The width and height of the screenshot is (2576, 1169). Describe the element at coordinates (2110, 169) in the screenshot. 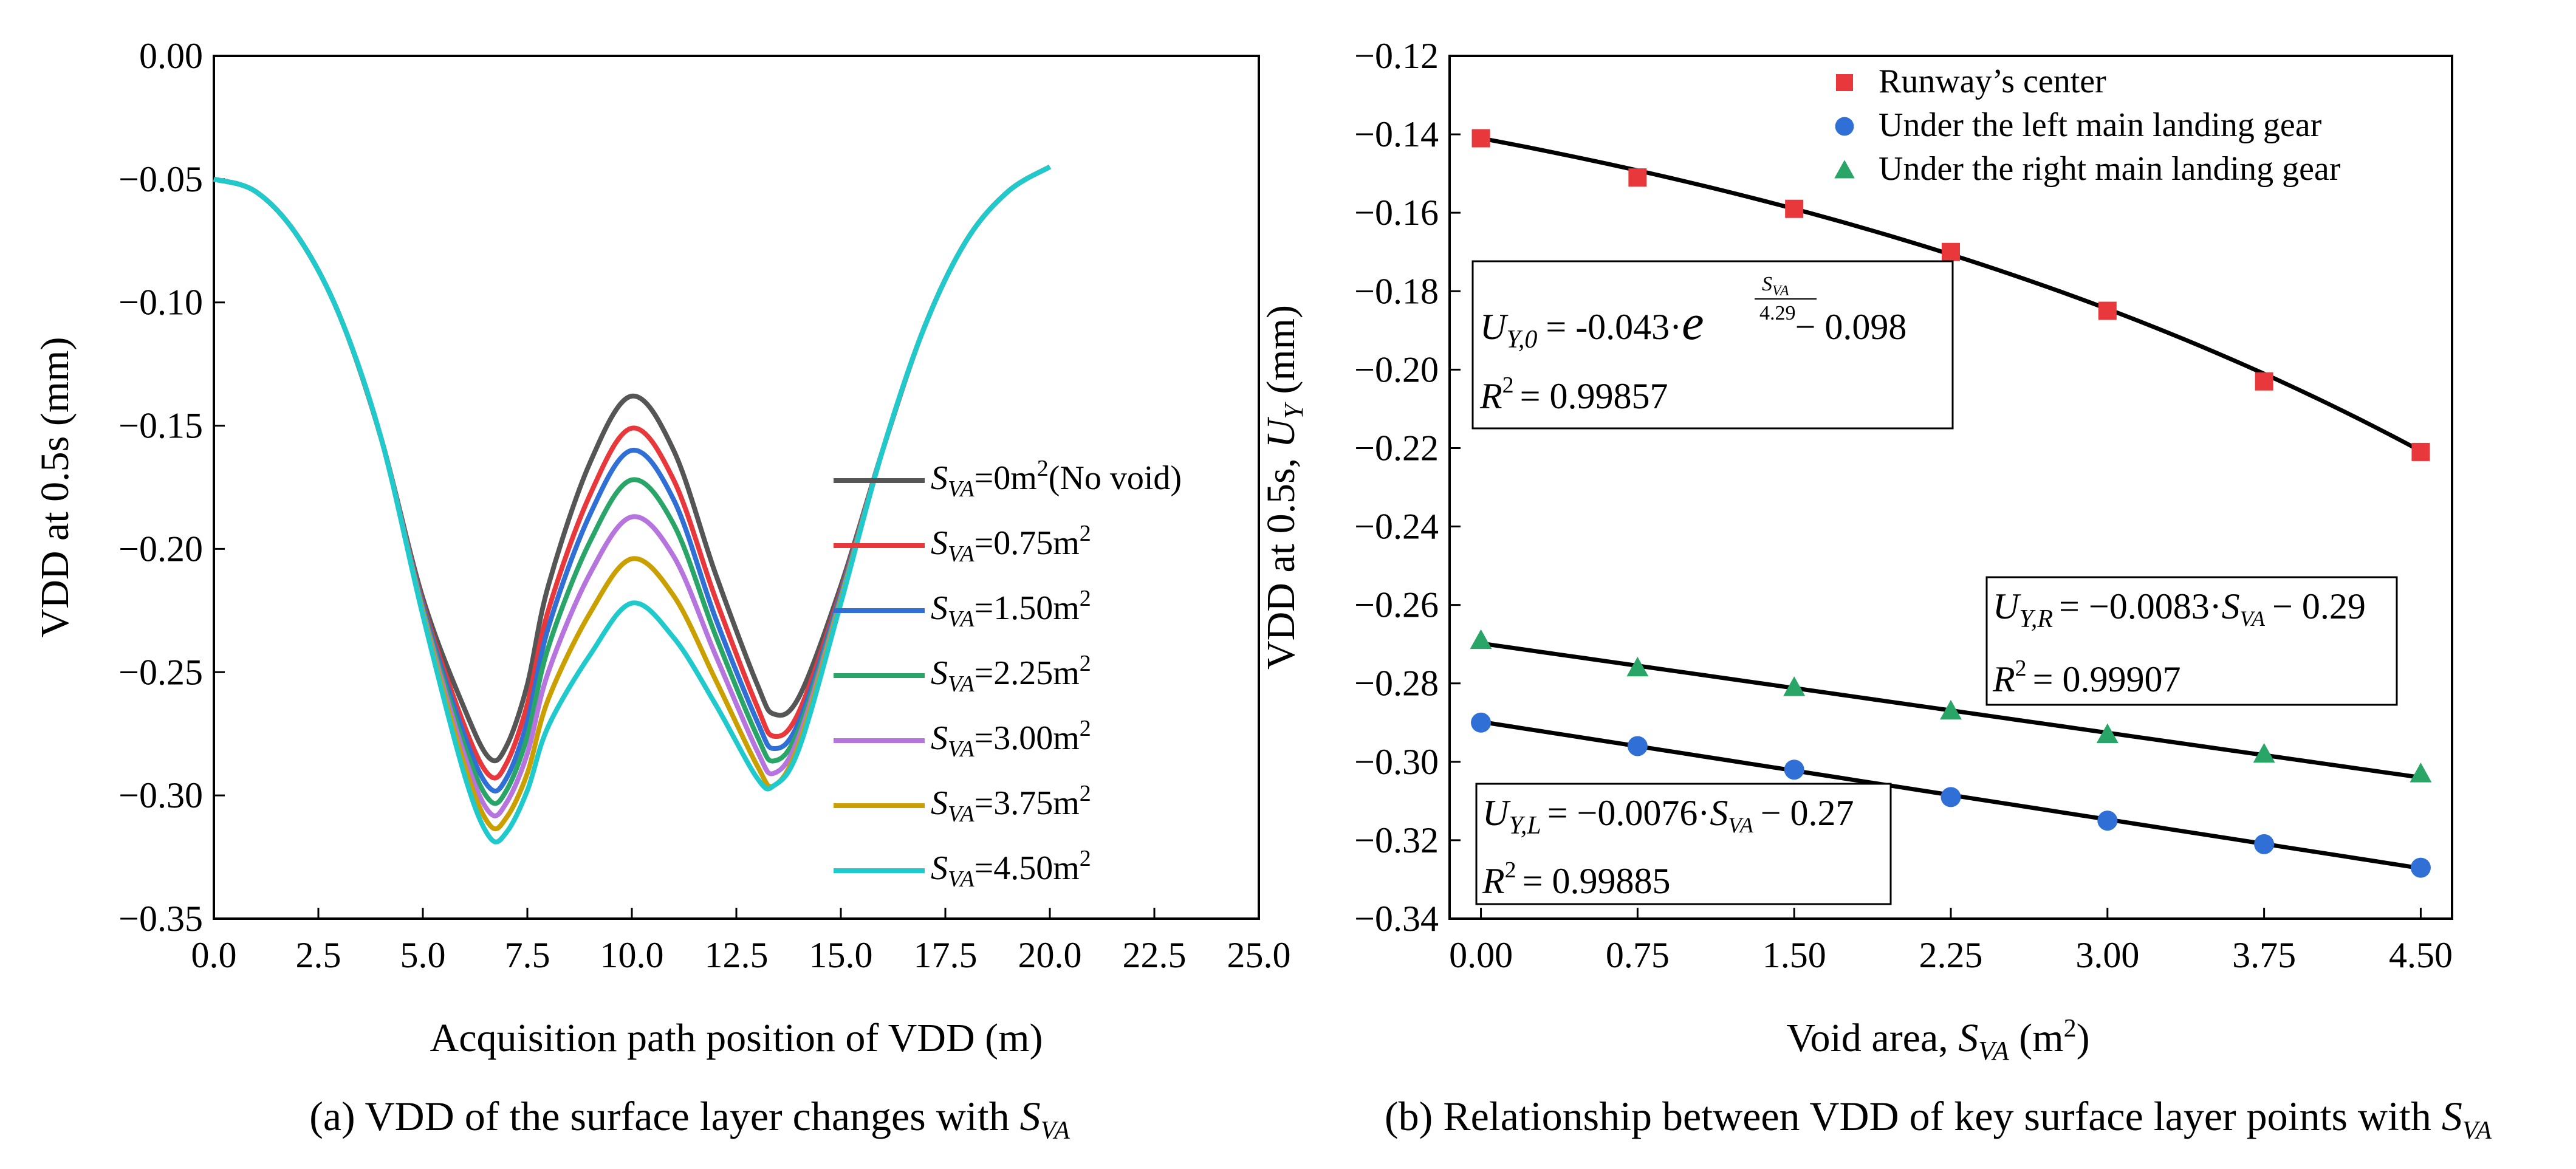

I see `chart-b-legend-entry: Under the right main landing gear` at that location.